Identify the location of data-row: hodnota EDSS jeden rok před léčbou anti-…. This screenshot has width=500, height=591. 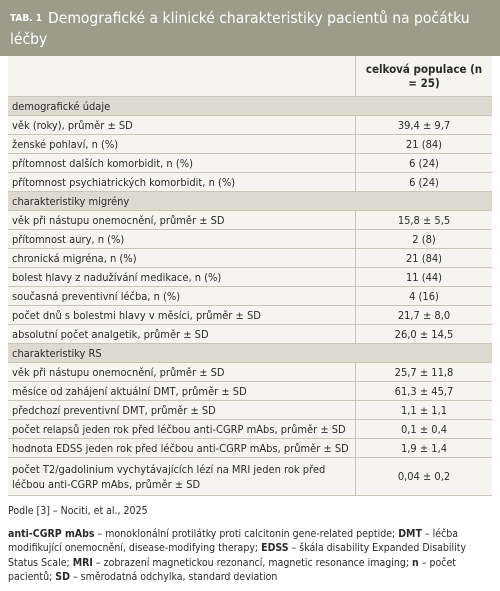
(250, 448).